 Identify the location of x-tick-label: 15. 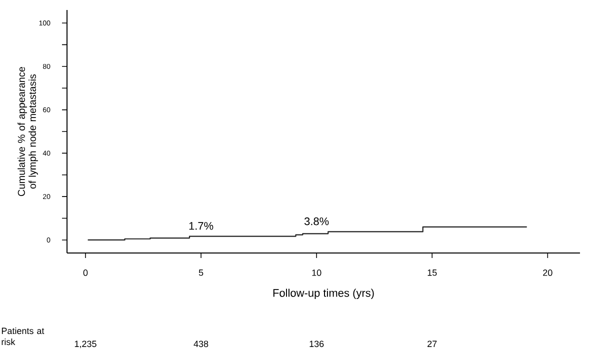
(432, 273).